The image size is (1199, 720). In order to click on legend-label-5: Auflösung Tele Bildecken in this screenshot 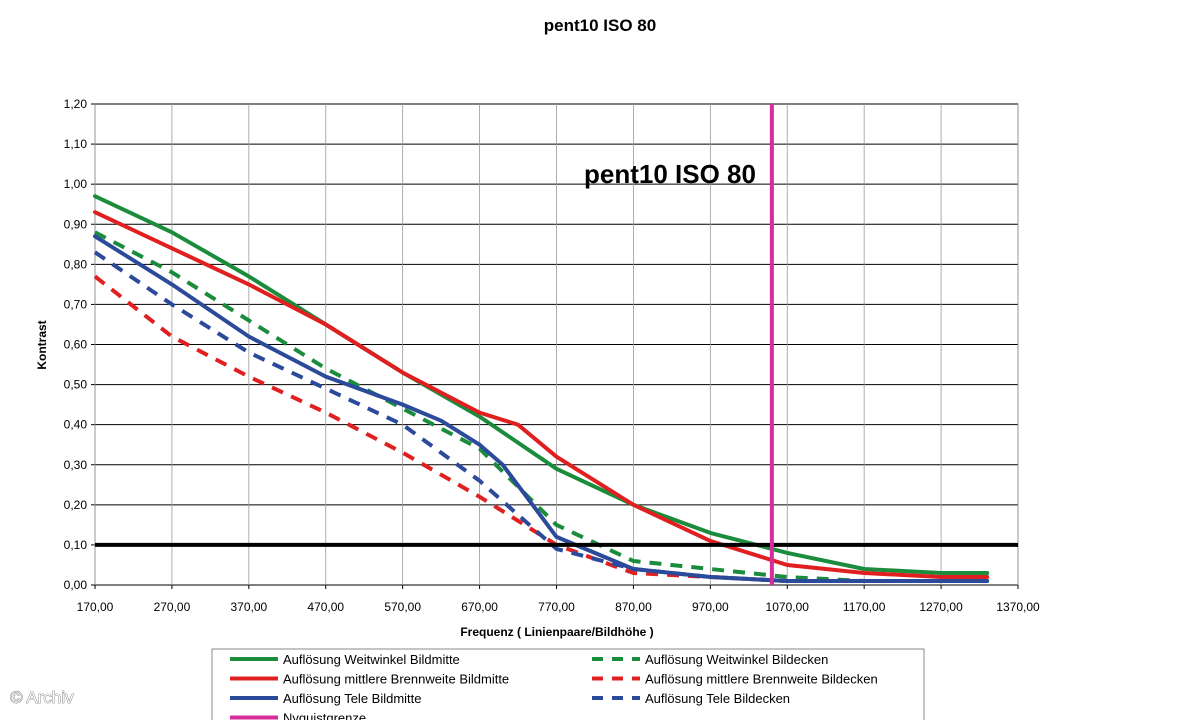, I will do `click(717, 698)`.